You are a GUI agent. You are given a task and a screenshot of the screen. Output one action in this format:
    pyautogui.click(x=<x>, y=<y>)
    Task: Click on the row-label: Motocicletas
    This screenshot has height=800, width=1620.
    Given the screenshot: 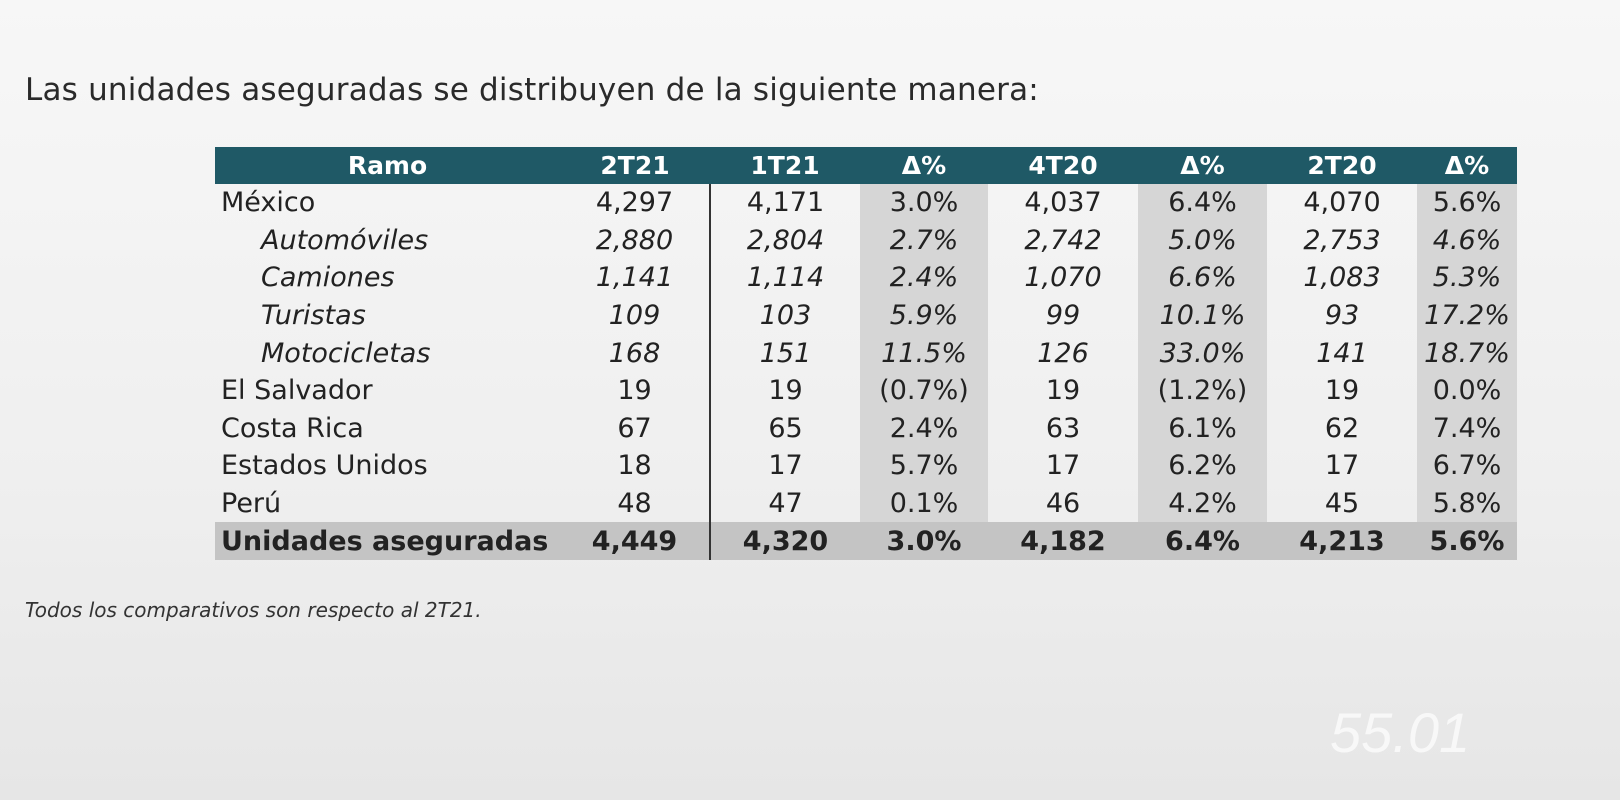 What is the action you would take?
    pyautogui.click(x=346, y=353)
    